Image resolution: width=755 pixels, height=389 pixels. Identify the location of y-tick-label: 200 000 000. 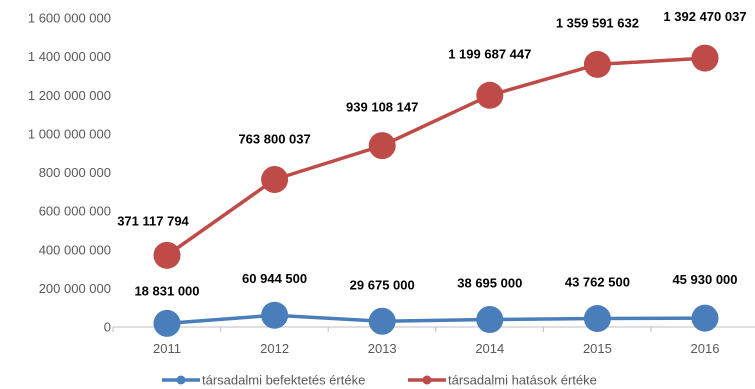
(75, 288).